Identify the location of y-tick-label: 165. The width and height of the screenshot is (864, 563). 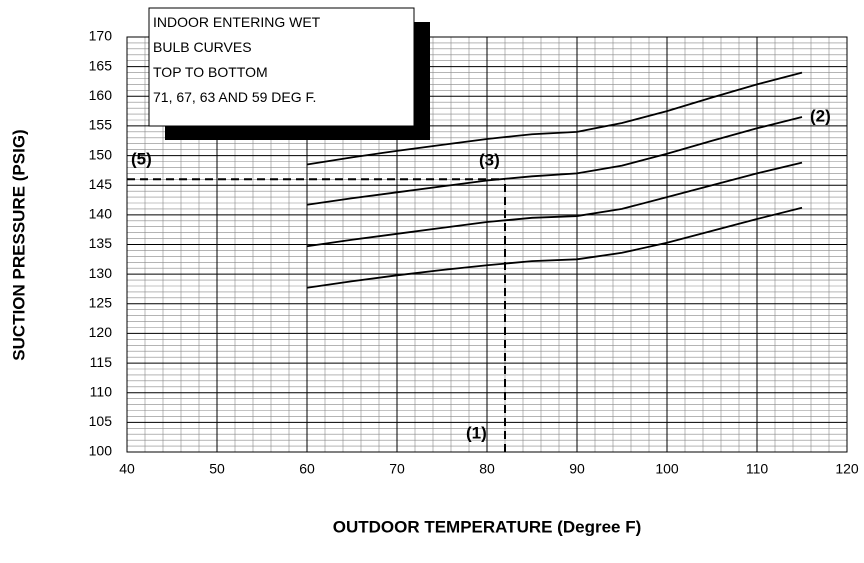
(101, 65).